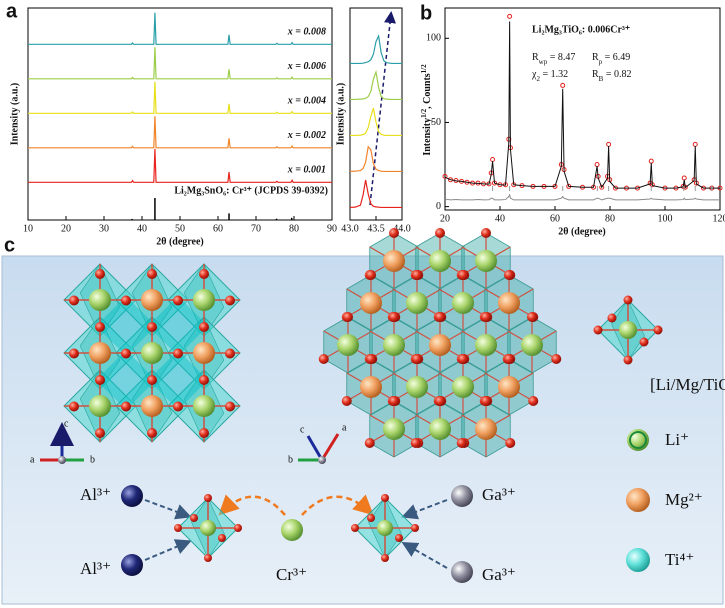  Describe the element at coordinates (534, 74) in the screenshot. I see `stat-part: χ` at that location.